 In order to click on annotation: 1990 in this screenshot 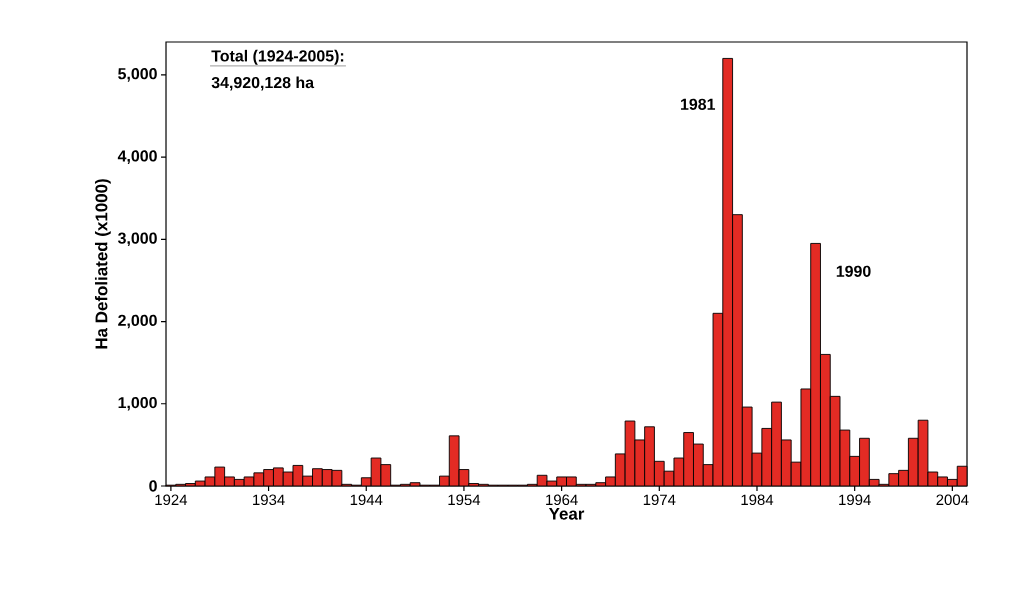, I will do `click(853, 271)`.